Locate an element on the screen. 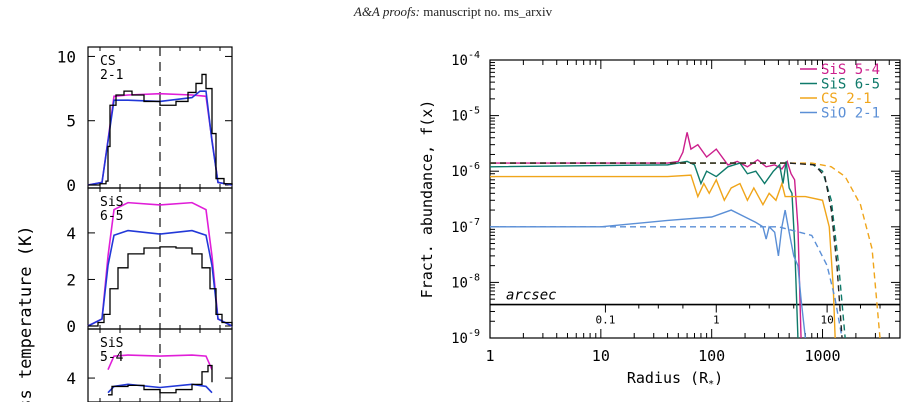 This screenshot has width=906, height=402. arcsec-tick-label: 0.1 is located at coordinates (605, 320).